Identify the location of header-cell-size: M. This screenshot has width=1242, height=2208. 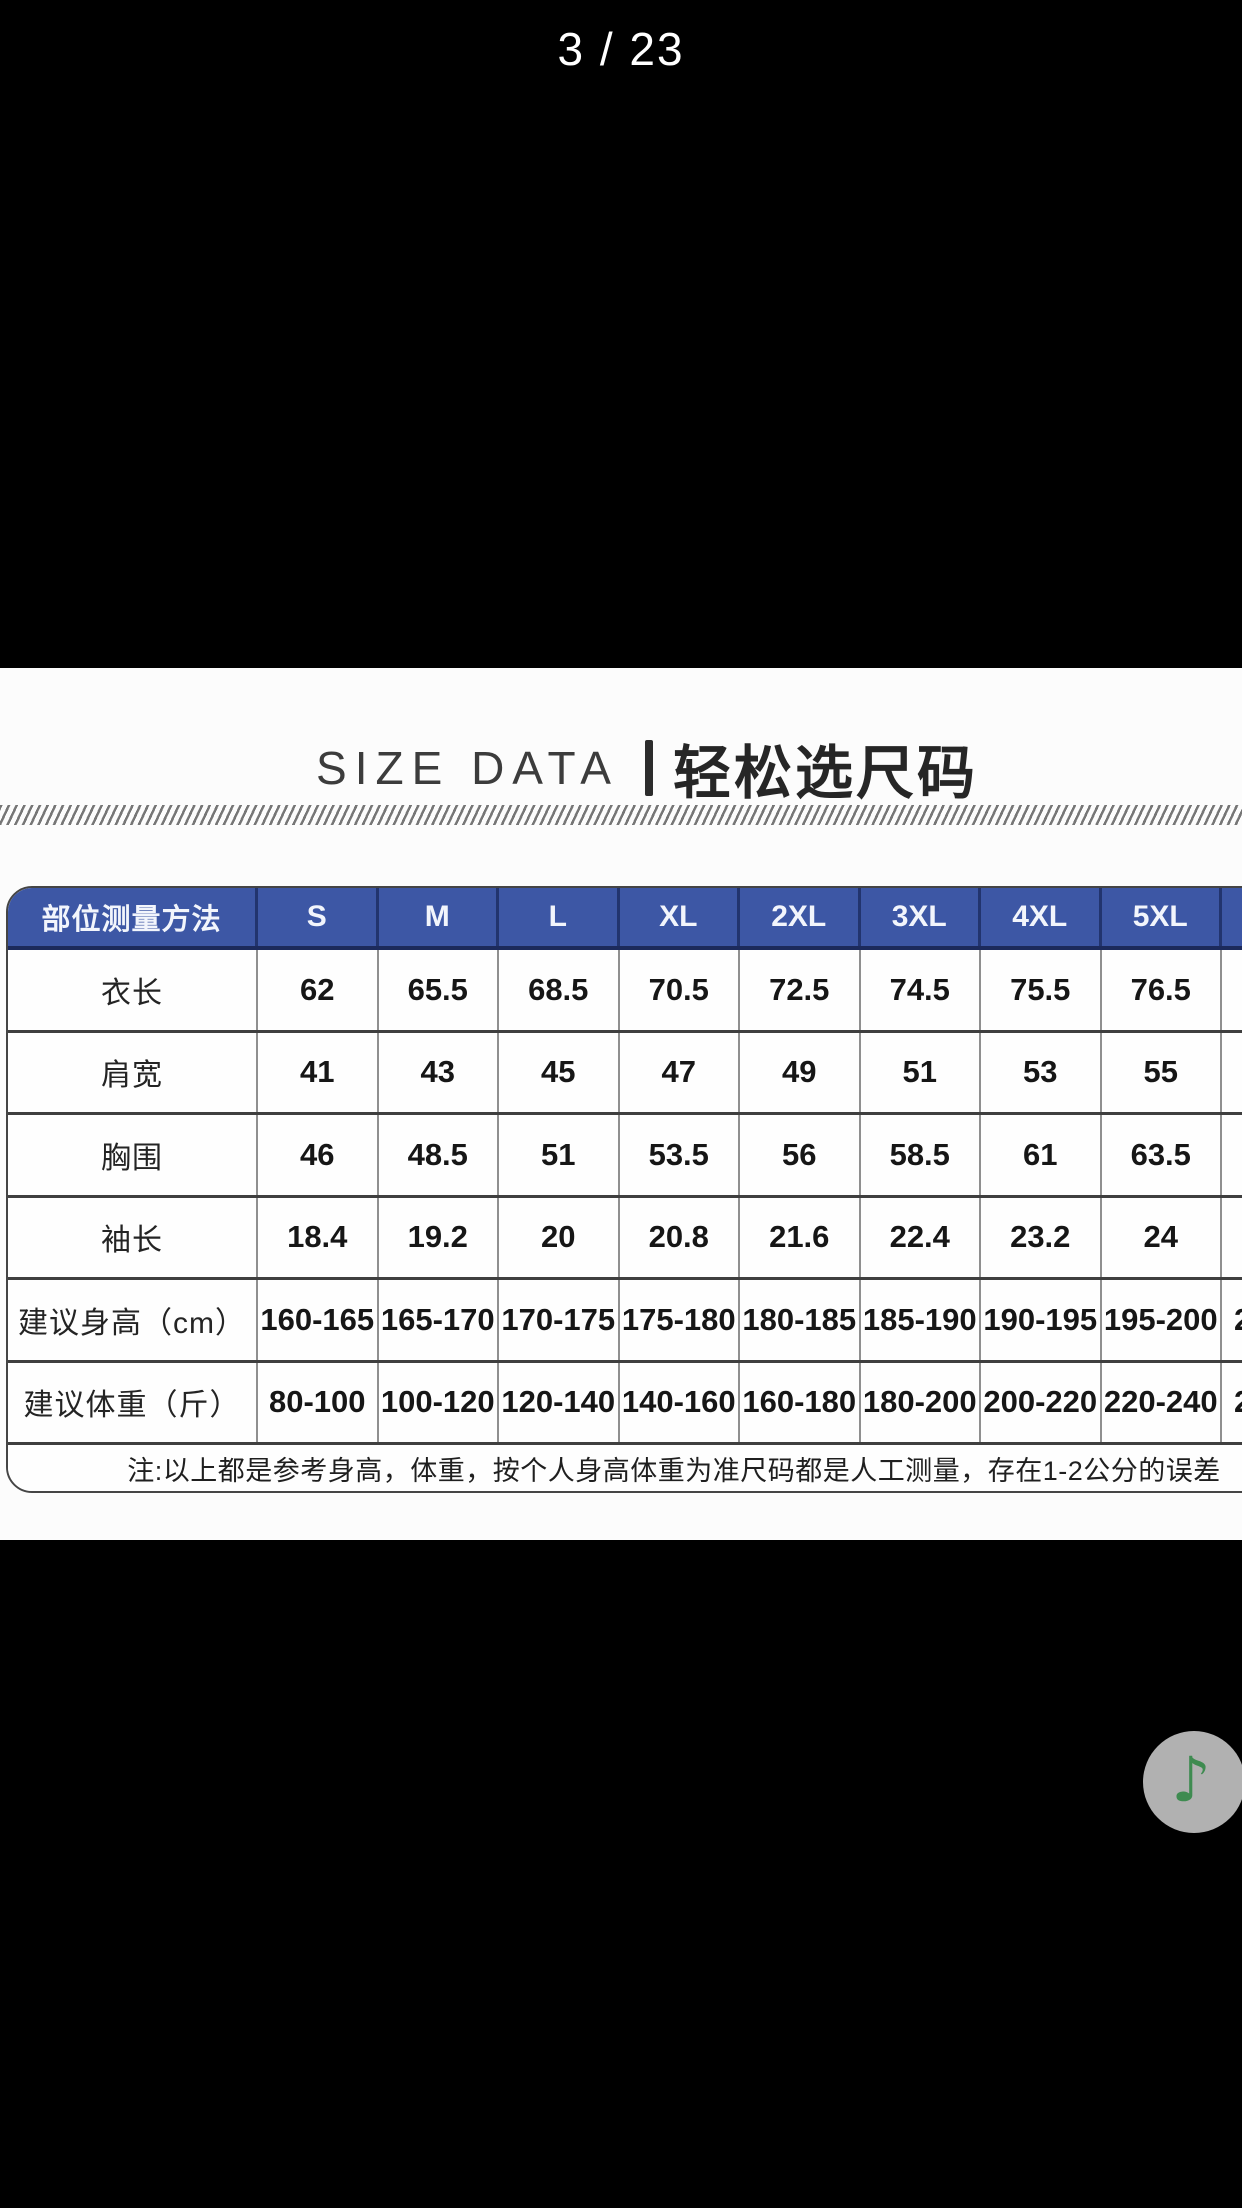
(439, 917).